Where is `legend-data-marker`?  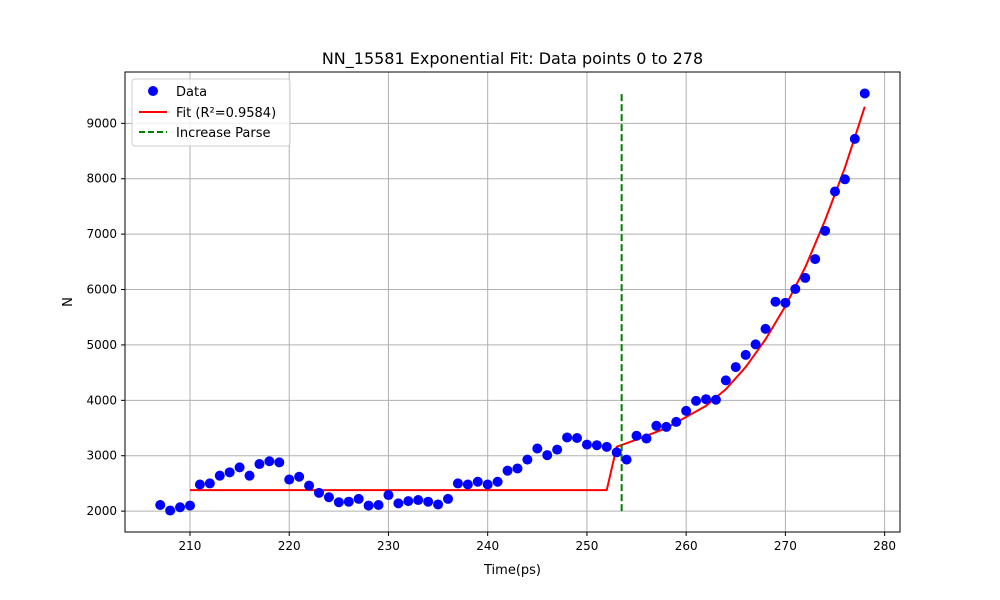
legend-data-marker is located at coordinates (153, 91).